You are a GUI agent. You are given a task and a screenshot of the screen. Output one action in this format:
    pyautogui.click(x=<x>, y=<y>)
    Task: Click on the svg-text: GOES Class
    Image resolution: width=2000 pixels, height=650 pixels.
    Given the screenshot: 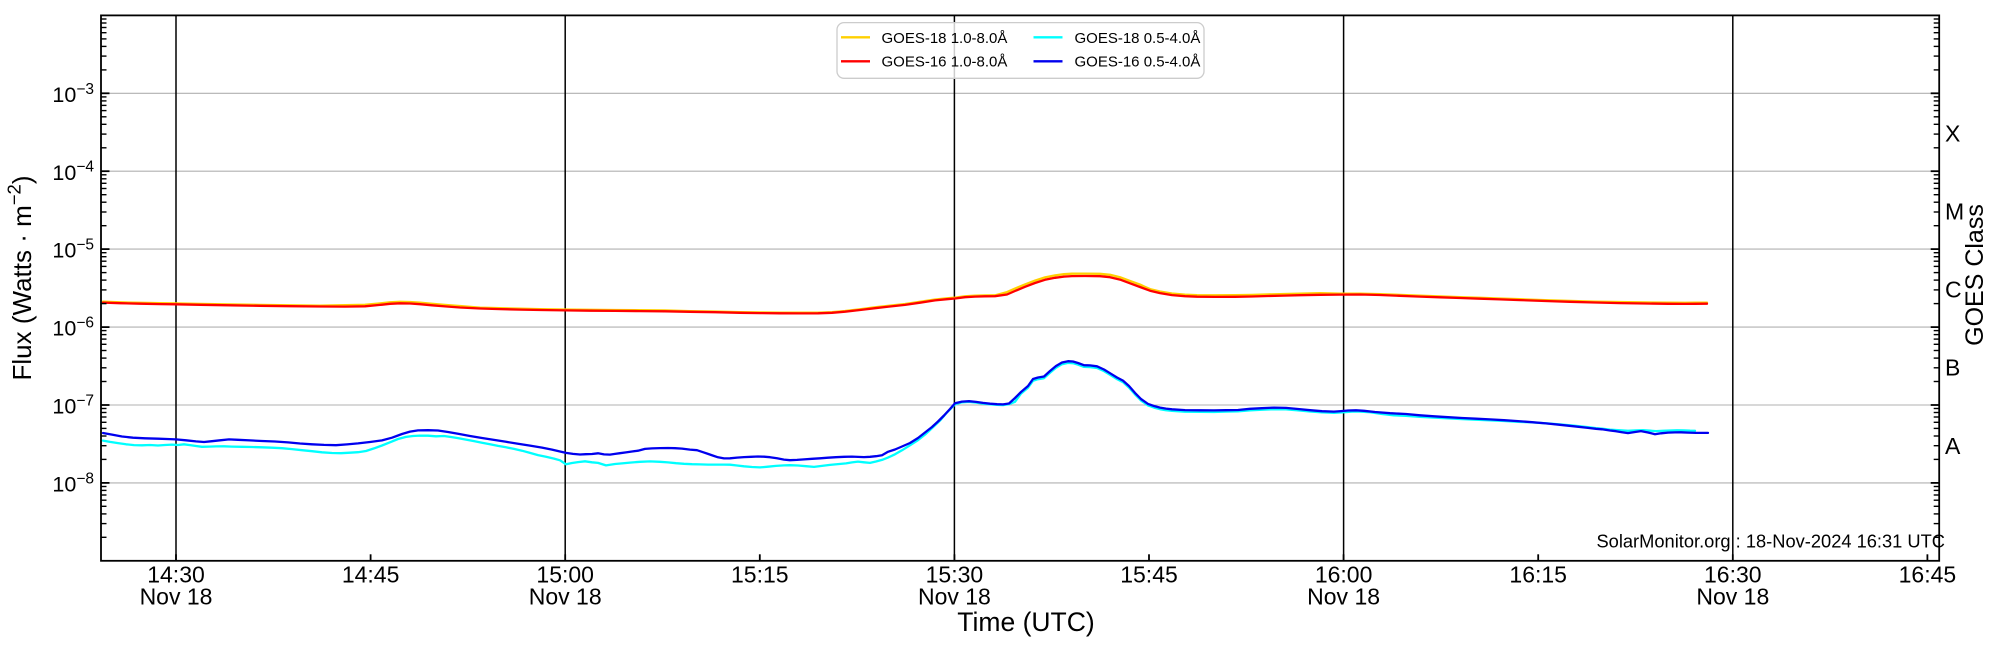 What is the action you would take?
    pyautogui.click(x=1975, y=275)
    